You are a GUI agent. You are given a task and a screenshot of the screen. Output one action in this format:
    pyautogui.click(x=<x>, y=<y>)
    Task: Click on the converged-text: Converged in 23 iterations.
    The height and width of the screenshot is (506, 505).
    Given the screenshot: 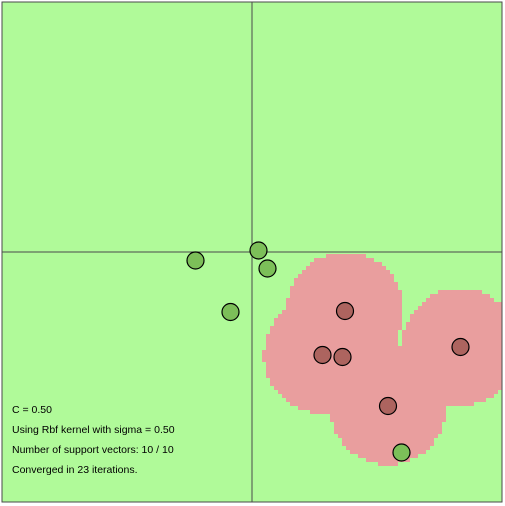 What is the action you would take?
    pyautogui.click(x=75, y=470)
    